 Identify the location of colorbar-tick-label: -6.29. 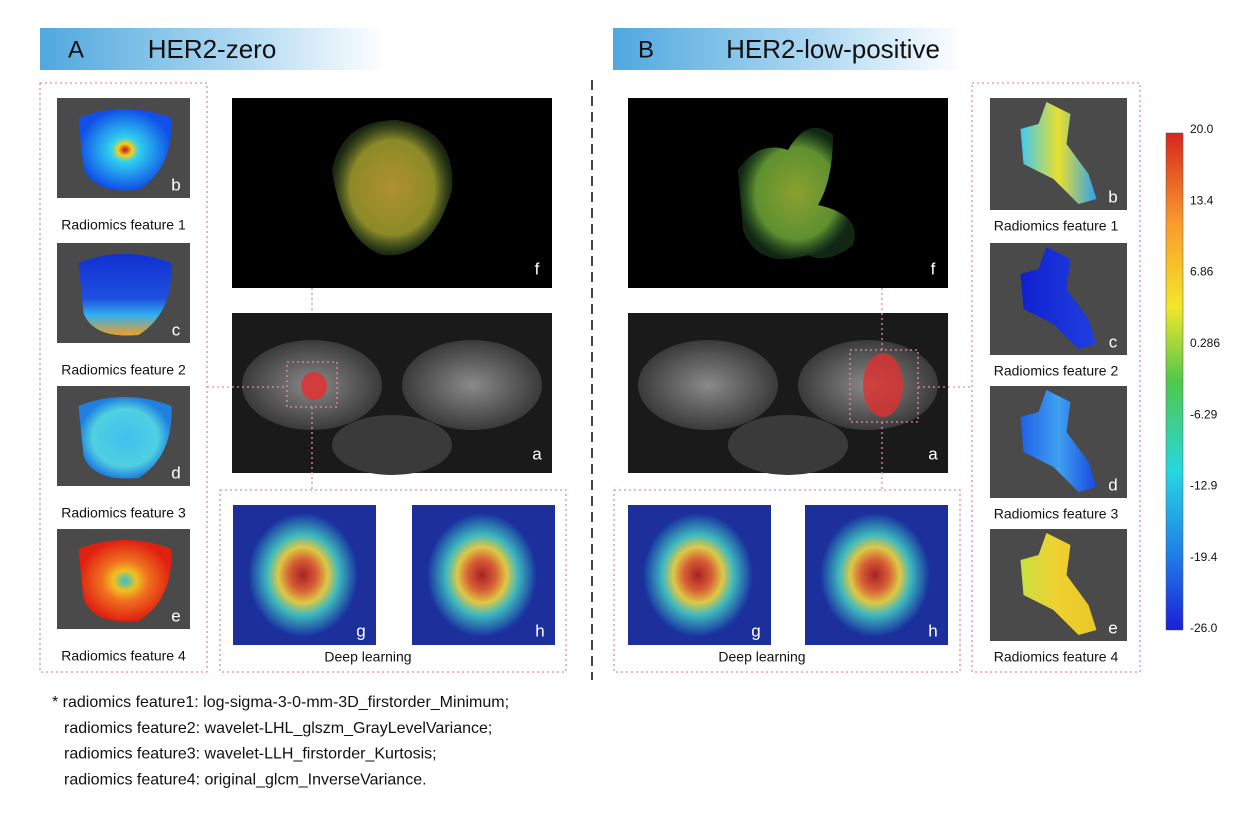
(1204, 414).